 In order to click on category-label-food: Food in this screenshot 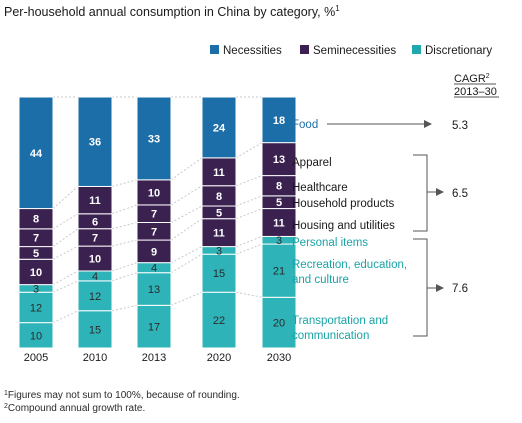, I will do `click(305, 125)`.